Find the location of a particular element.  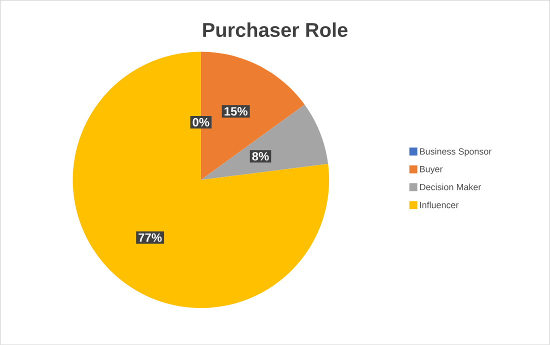

text: 0% is located at coordinates (201, 122).